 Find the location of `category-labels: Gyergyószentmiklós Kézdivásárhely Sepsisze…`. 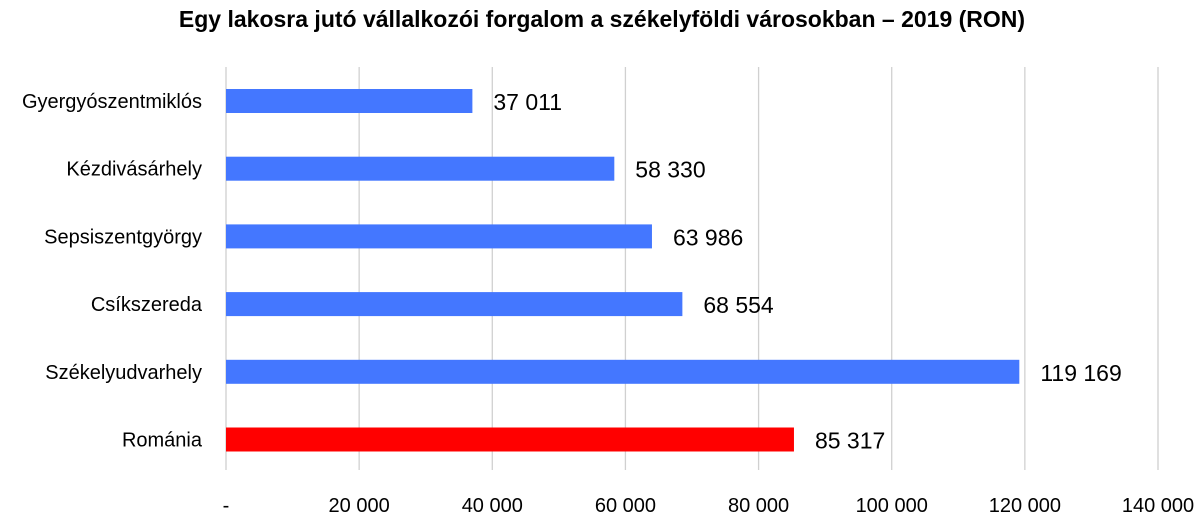

category-labels: Gyergyószentmiklós Kézdivásárhely Sepsisze… is located at coordinates (112, 271).